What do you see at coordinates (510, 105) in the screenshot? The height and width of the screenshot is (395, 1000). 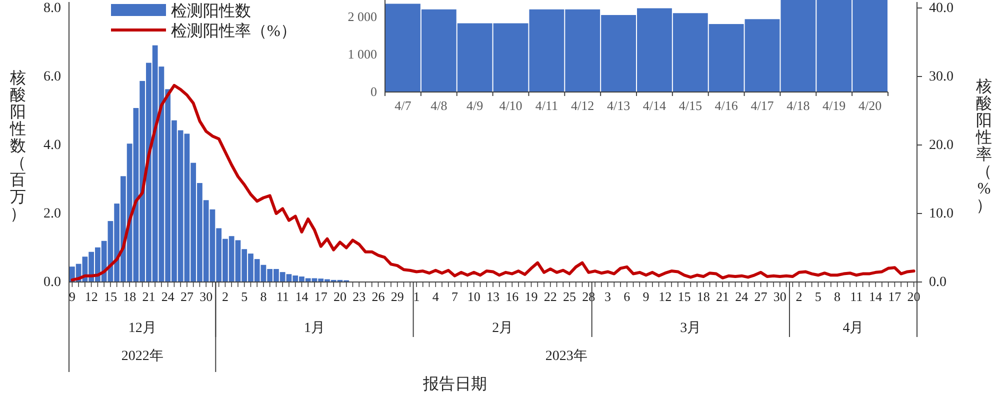 I see `x-tick-label: 4/10` at bounding box center [510, 105].